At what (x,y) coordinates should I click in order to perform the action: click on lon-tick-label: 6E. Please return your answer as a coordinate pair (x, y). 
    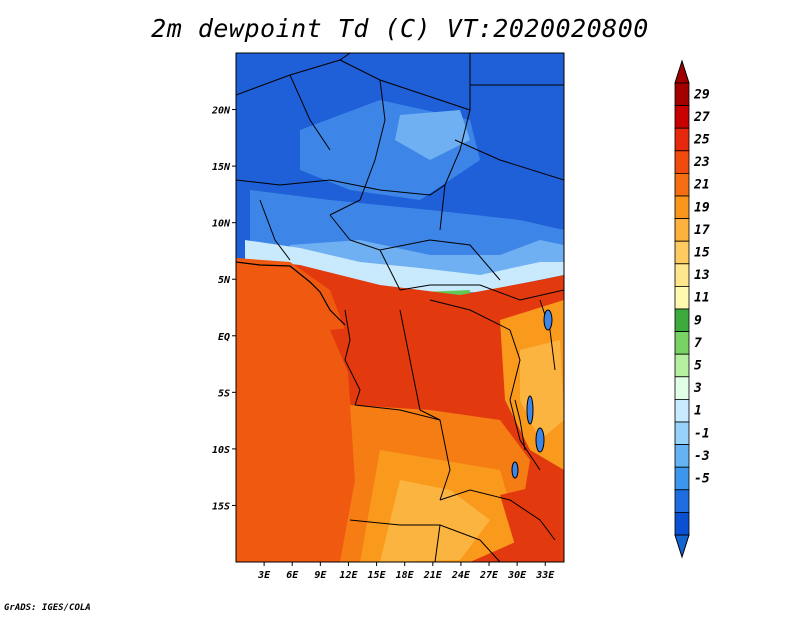
    Looking at the image, I should click on (292, 575).